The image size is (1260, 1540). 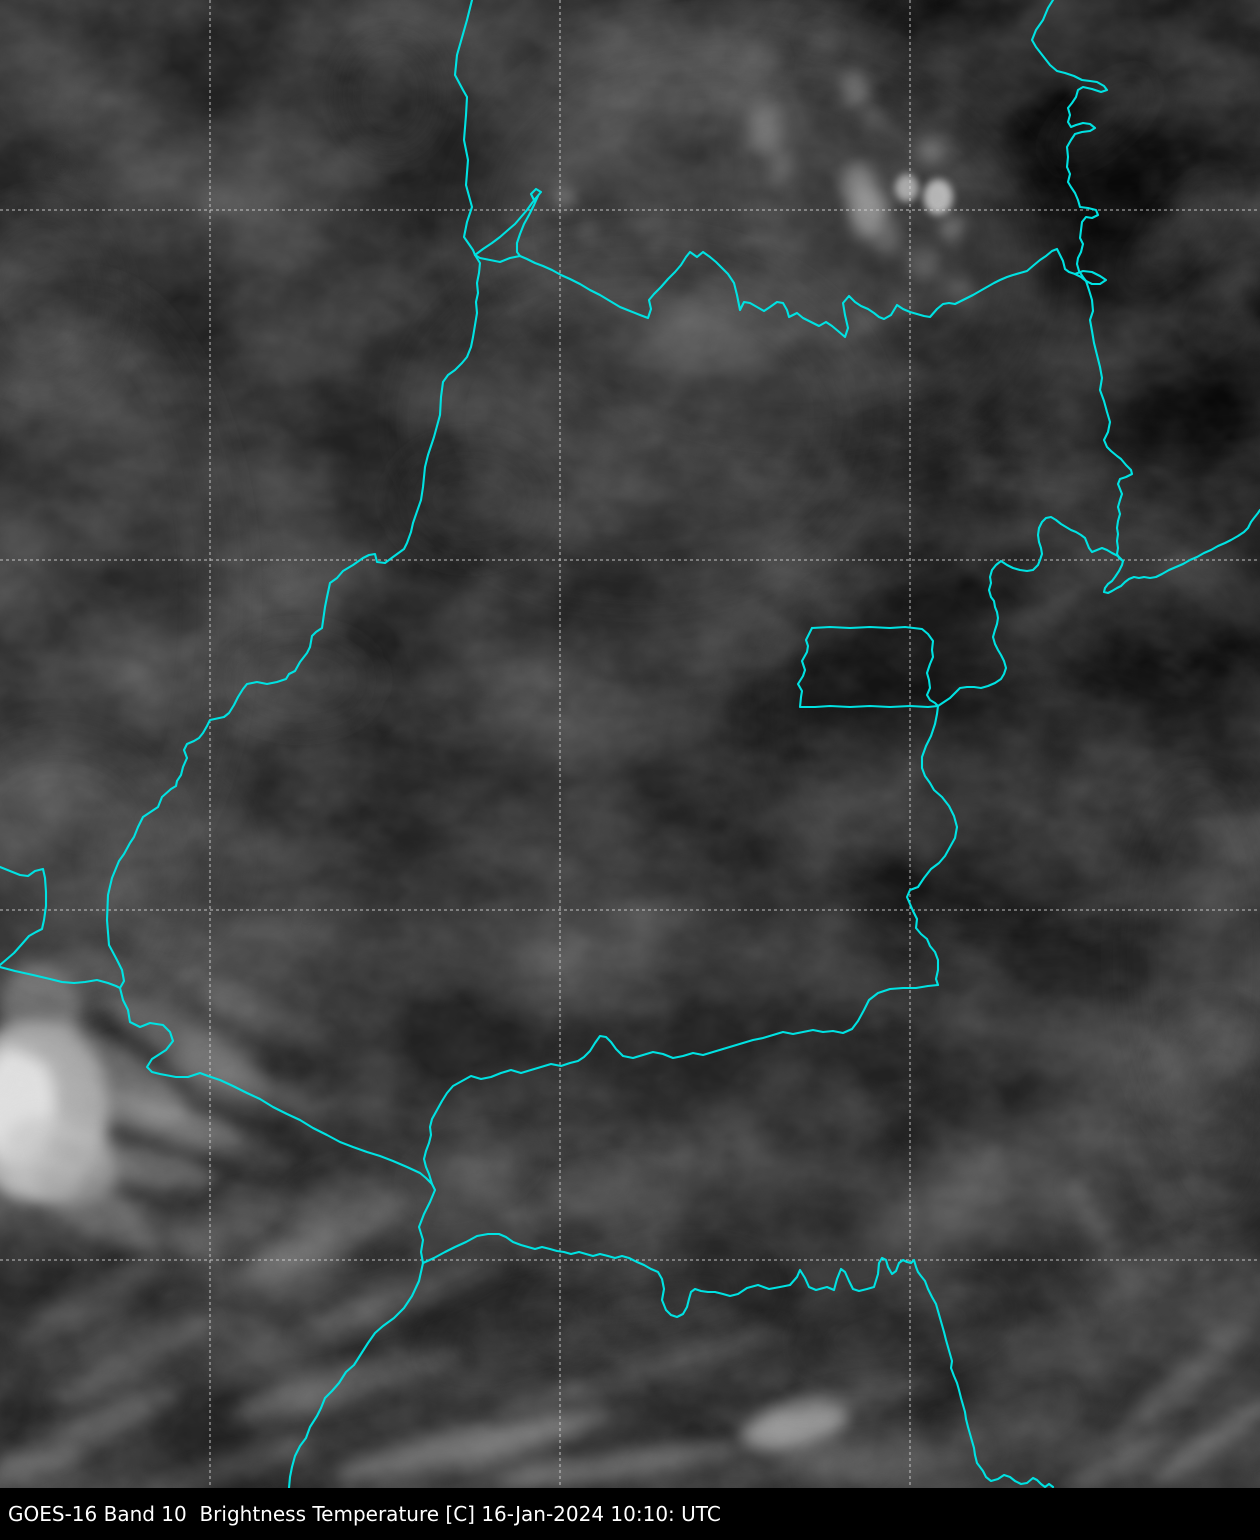 I want to click on boundary-narrow-spur-arrow, so click(x=508, y=222).